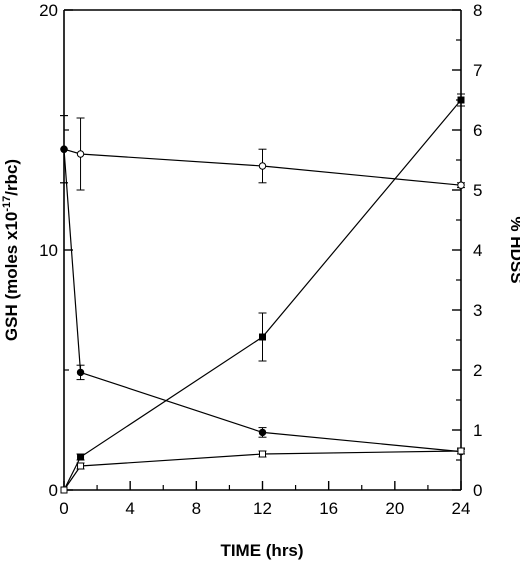  I want to click on x-tick-label: 12, so click(262, 508).